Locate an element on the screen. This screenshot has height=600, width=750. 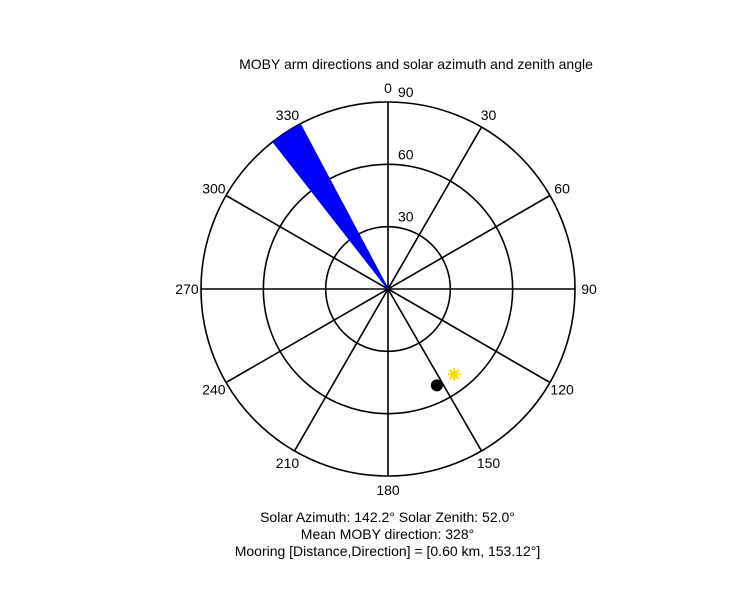
angle-label: 270 is located at coordinates (187, 289).